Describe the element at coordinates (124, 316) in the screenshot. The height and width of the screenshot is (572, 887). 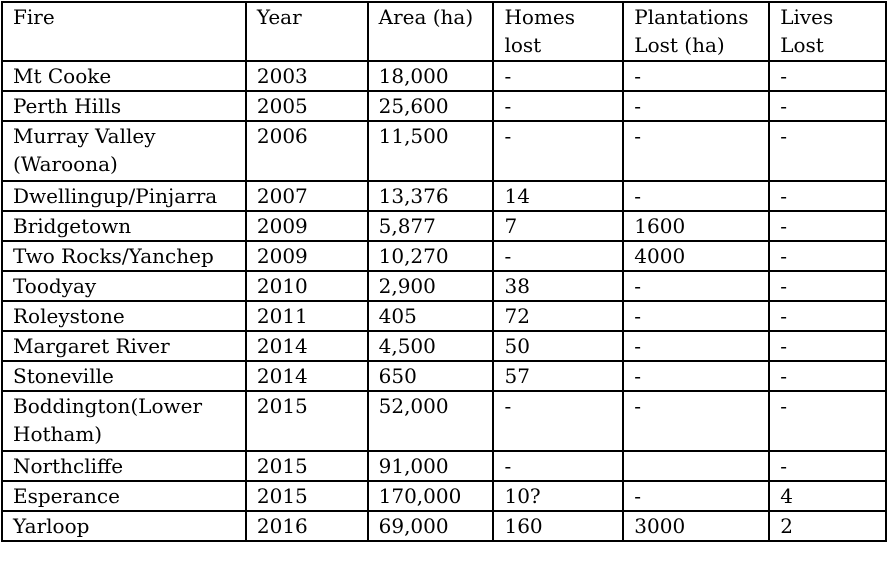
I see `fire-name-cell: Roleystone` at that location.